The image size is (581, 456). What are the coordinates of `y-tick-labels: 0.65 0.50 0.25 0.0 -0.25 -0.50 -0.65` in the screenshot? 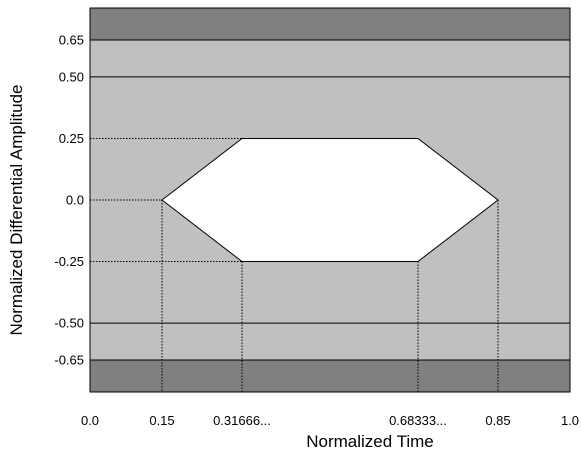 It's located at (69, 200).